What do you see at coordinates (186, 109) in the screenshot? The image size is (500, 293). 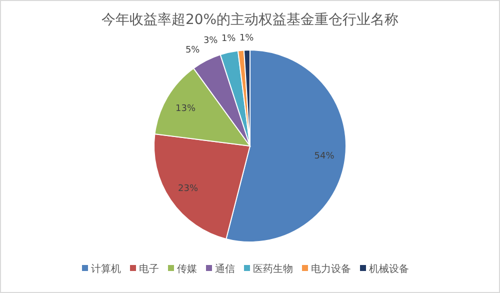 I see `data-label: 13%` at bounding box center [186, 109].